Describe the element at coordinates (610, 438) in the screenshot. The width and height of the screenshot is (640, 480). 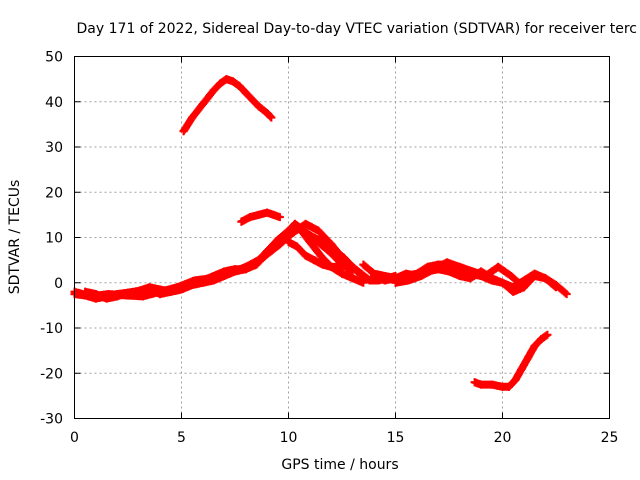
I see `x-tick-label: 25` at that location.